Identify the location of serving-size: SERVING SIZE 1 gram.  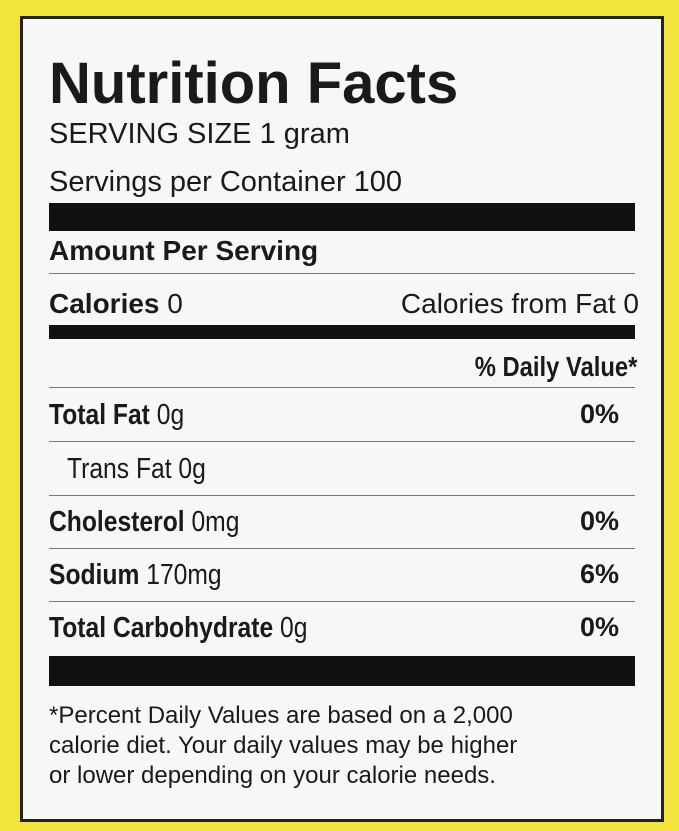
(199, 134).